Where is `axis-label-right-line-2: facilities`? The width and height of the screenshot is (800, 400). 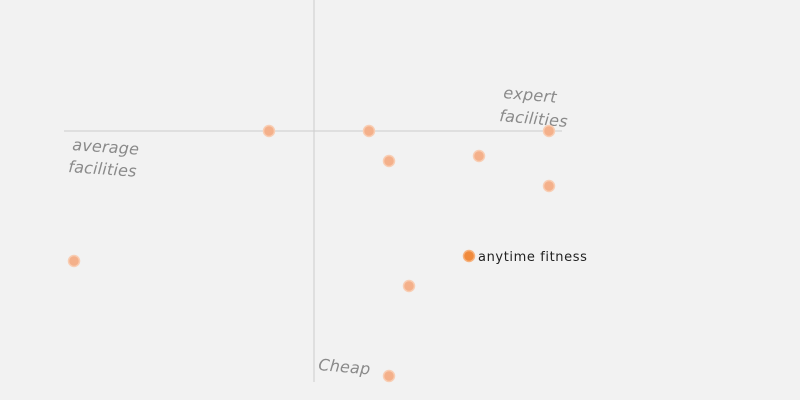
axis-label-right-line-2: facilities is located at coordinates (534, 118).